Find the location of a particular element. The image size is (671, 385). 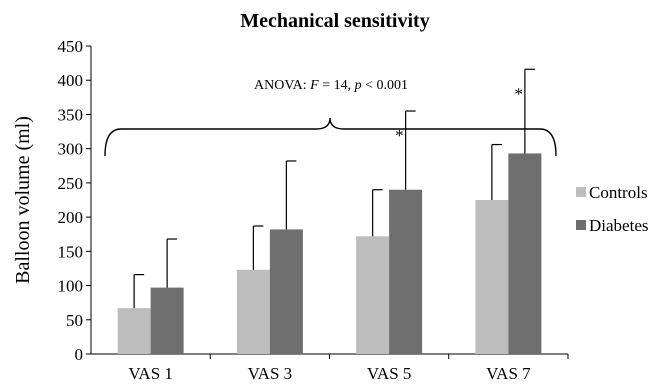

y-tick-label: 200 is located at coordinates (71, 217).